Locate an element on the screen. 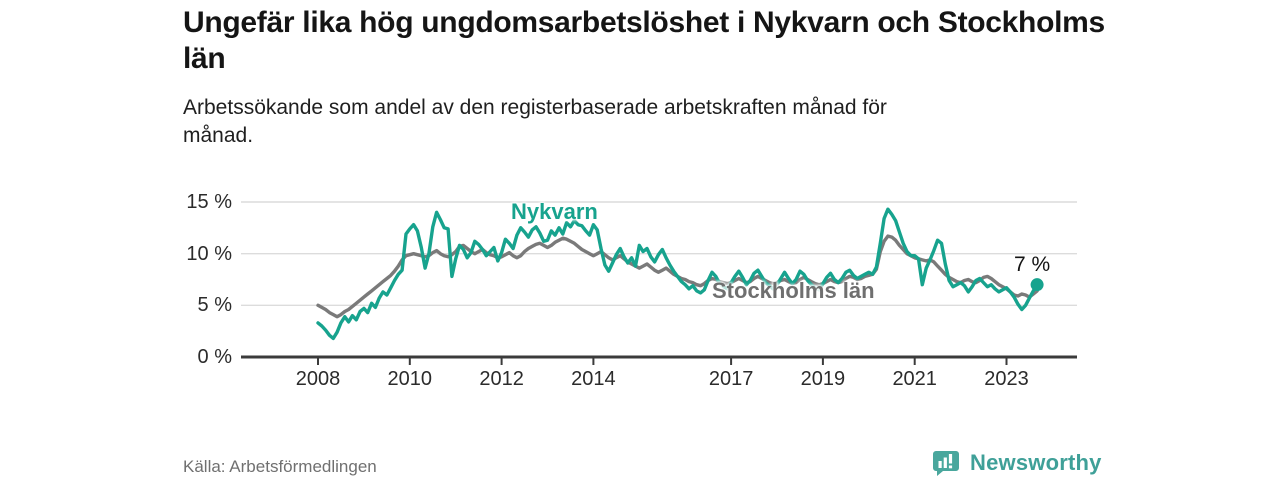 This screenshot has height=480, width=1280. x-tick-label: 2010 is located at coordinates (410, 379).